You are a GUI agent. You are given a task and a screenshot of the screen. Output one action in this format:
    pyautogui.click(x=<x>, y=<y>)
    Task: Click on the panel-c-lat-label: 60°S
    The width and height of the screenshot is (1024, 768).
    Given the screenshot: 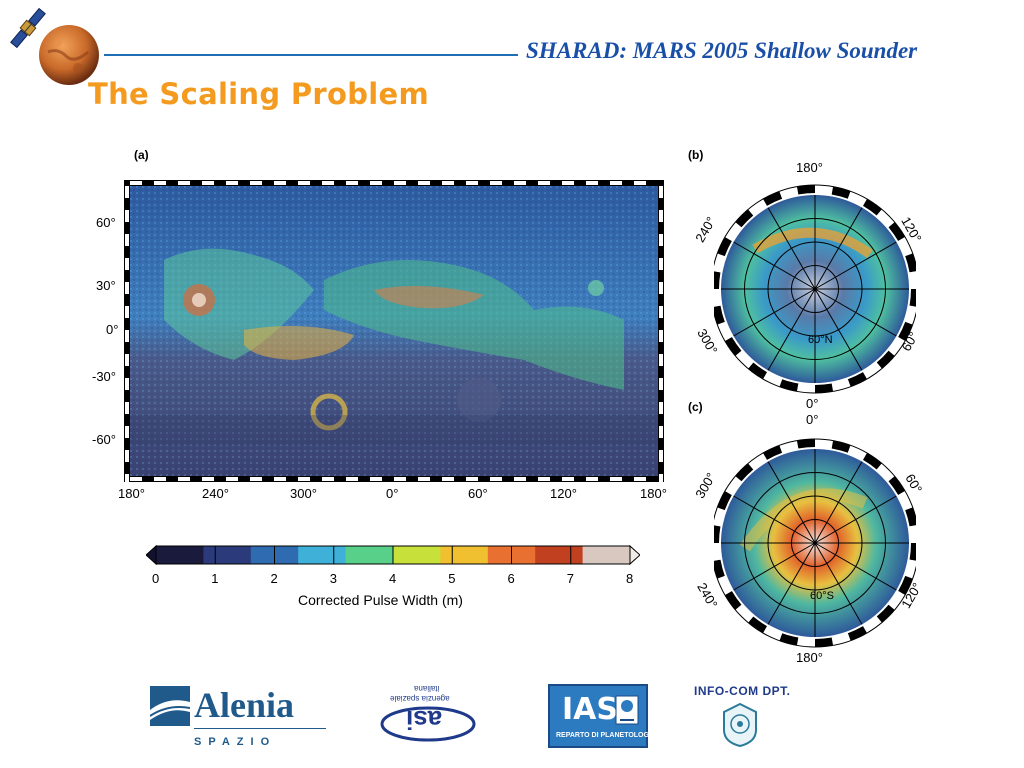 What is the action you would take?
    pyautogui.click(x=822, y=596)
    